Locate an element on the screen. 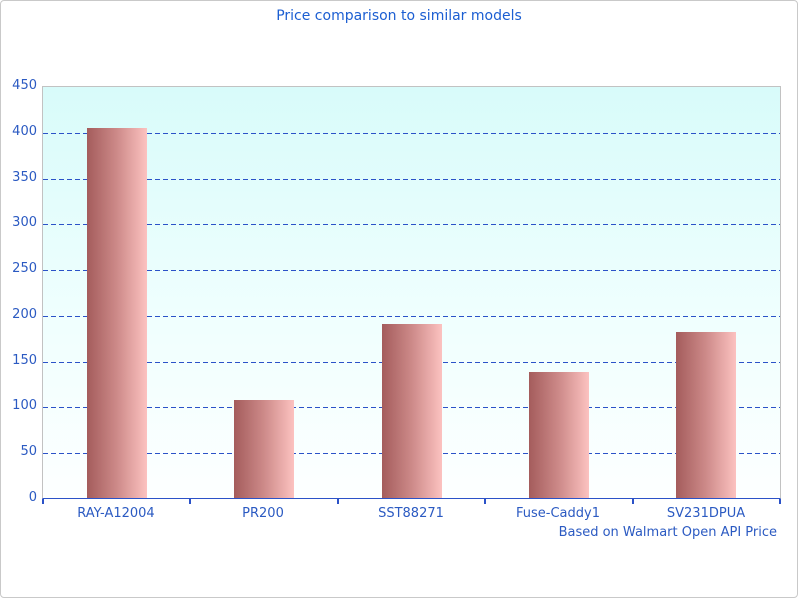 Image resolution: width=800 pixels, height=600 pixels. y-tick-label-400: 400 is located at coordinates (24, 131).